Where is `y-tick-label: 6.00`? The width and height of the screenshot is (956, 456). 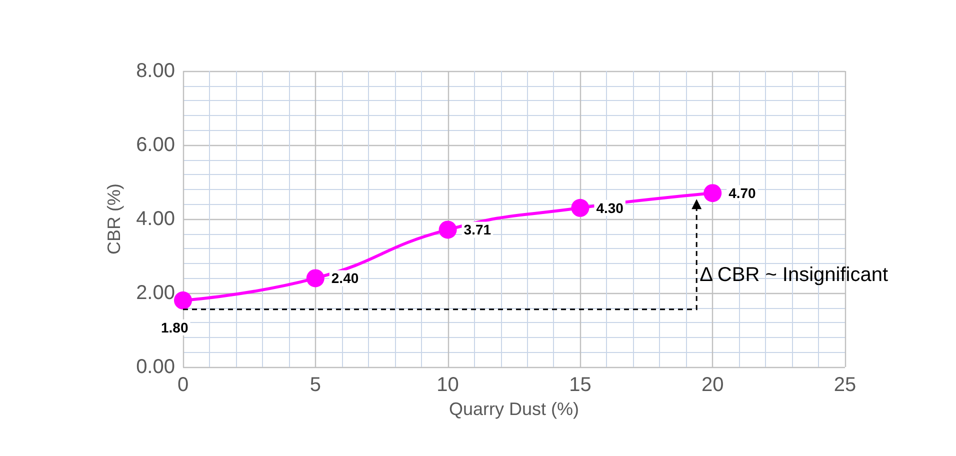
y-tick-label: 6.00 is located at coordinates (155, 145).